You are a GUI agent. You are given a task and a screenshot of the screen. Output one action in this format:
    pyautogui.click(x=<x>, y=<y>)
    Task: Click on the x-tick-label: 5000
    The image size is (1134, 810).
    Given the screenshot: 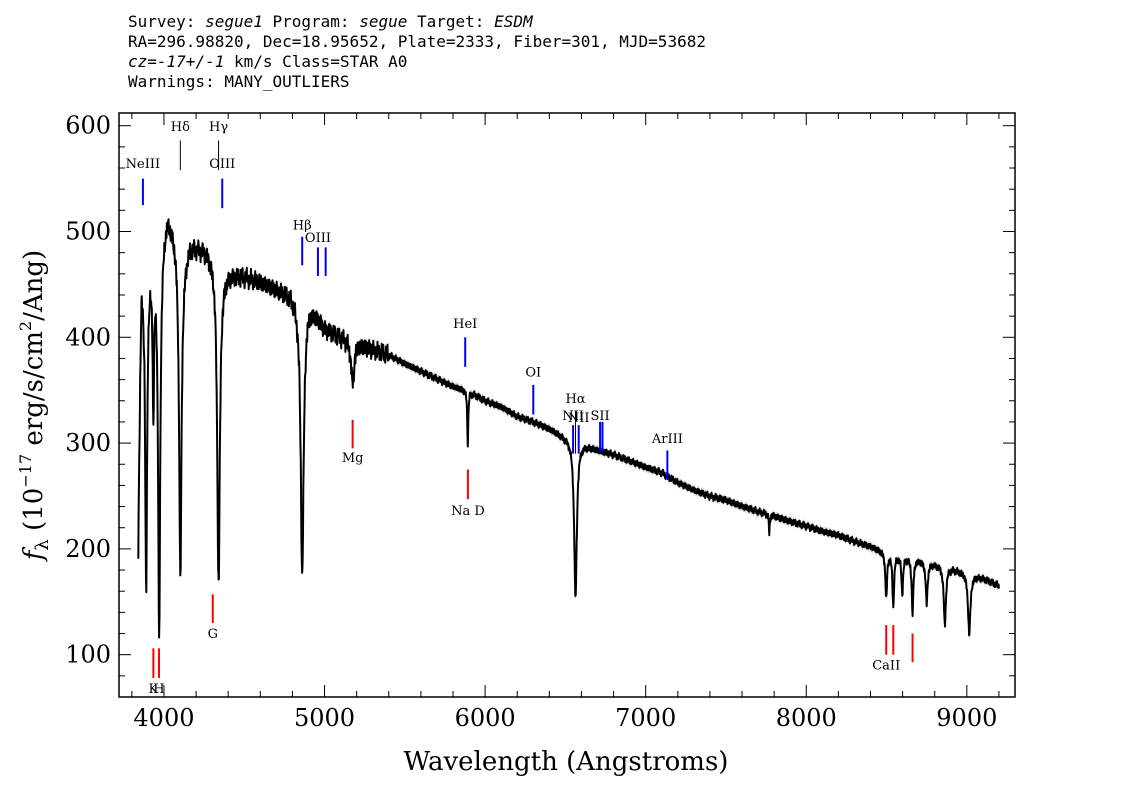 What is the action you would take?
    pyautogui.click(x=324, y=718)
    